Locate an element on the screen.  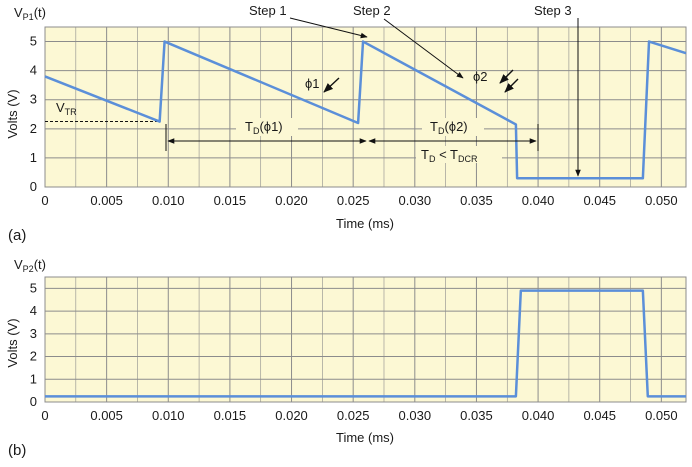
panel-label-a: (a) is located at coordinates (17, 235).